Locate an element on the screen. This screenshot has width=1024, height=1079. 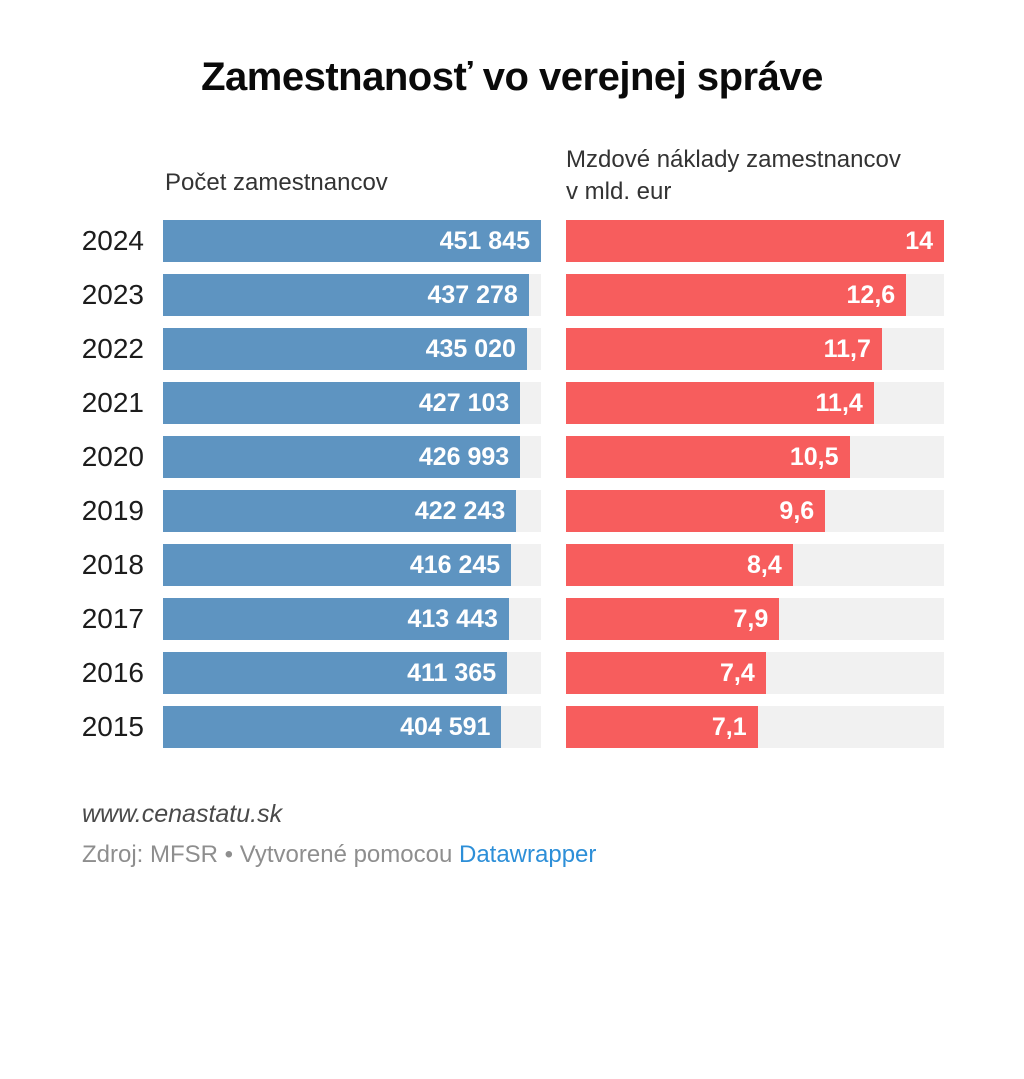
bar-value-label: 10,5 is located at coordinates (814, 456).